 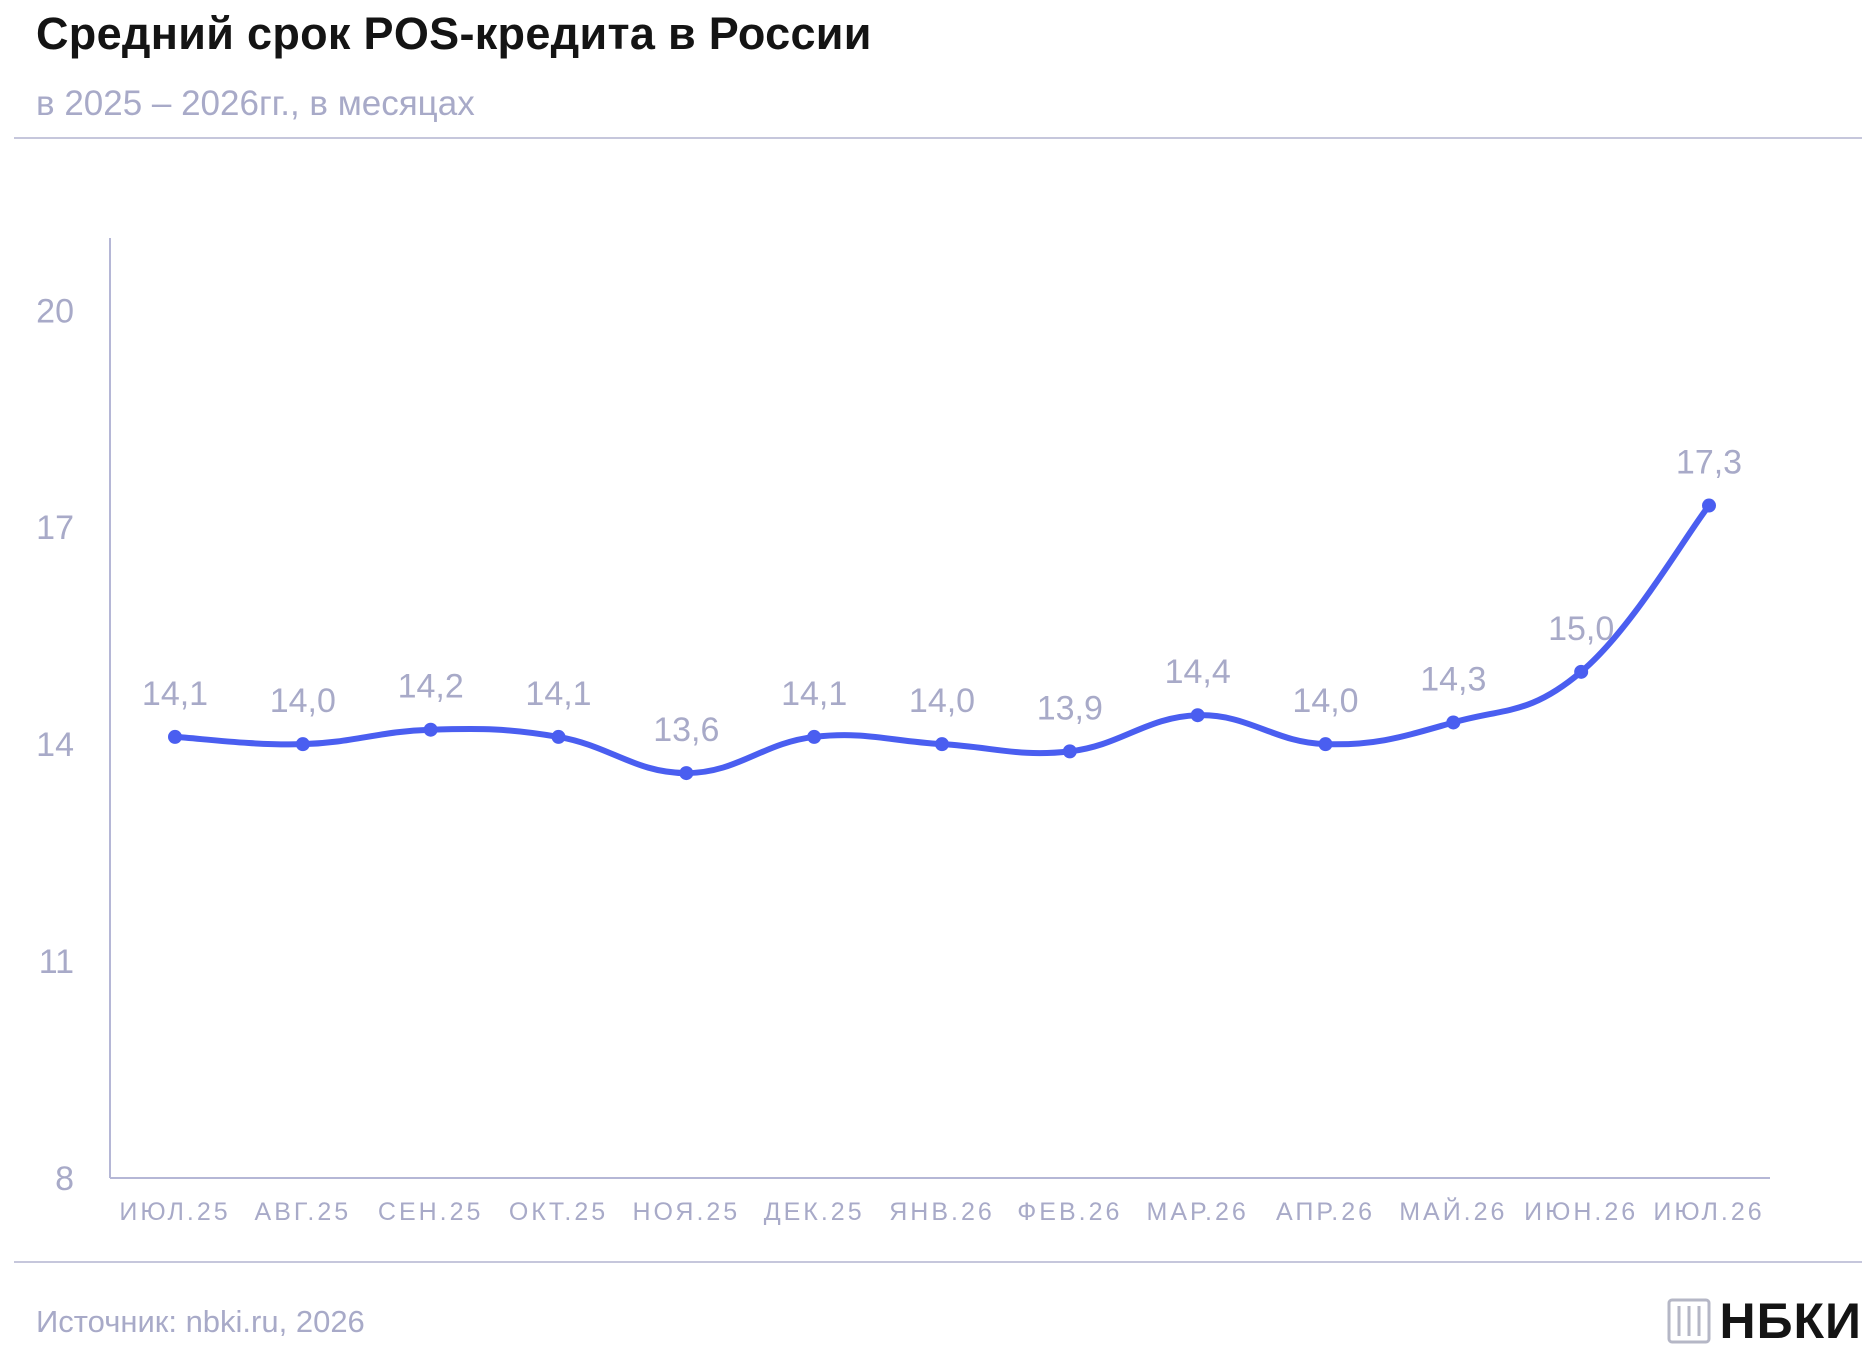 What do you see at coordinates (1198, 672) in the screenshot?
I see `data-label: 14,4` at bounding box center [1198, 672].